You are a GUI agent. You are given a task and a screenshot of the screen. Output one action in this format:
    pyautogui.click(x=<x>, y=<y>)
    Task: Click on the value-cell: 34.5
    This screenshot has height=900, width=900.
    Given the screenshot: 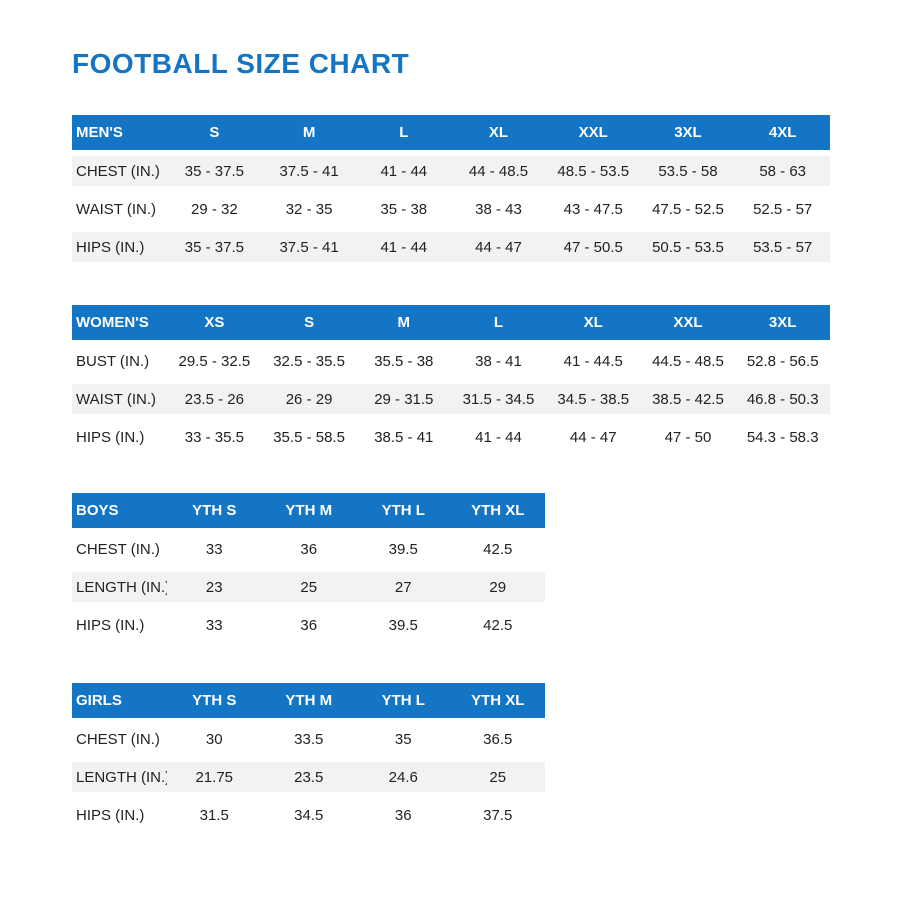 What is the action you would take?
    pyautogui.click(x=309, y=815)
    